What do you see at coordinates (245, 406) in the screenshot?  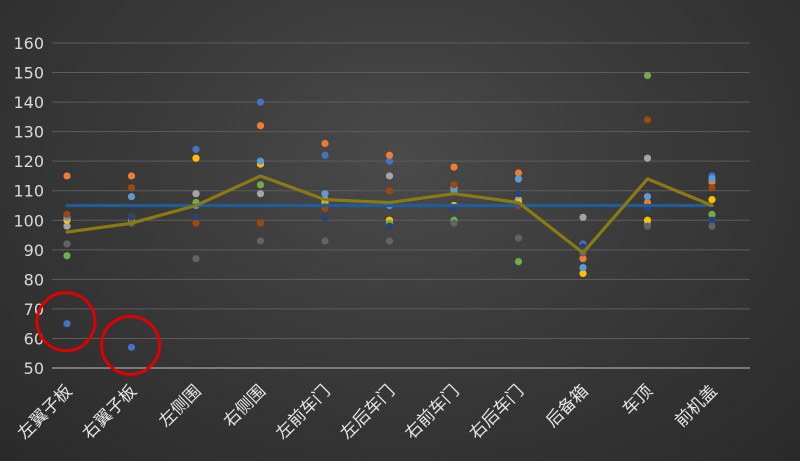 I see `x-category-label: 右侧围` at bounding box center [245, 406].